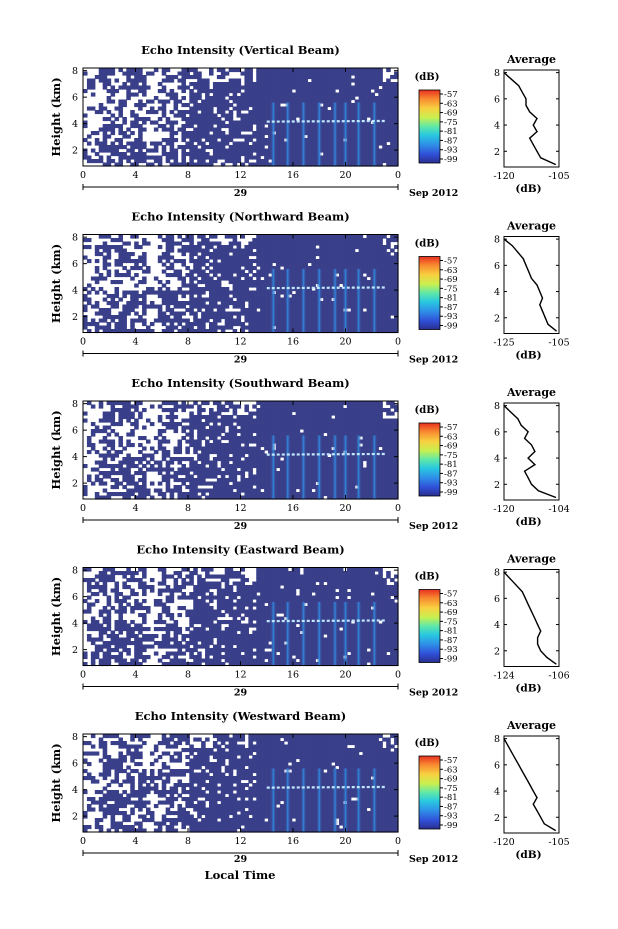 This screenshot has width=618, height=929. Describe the element at coordinates (287, 134) in the screenshot. I see `rain-streak` at that location.